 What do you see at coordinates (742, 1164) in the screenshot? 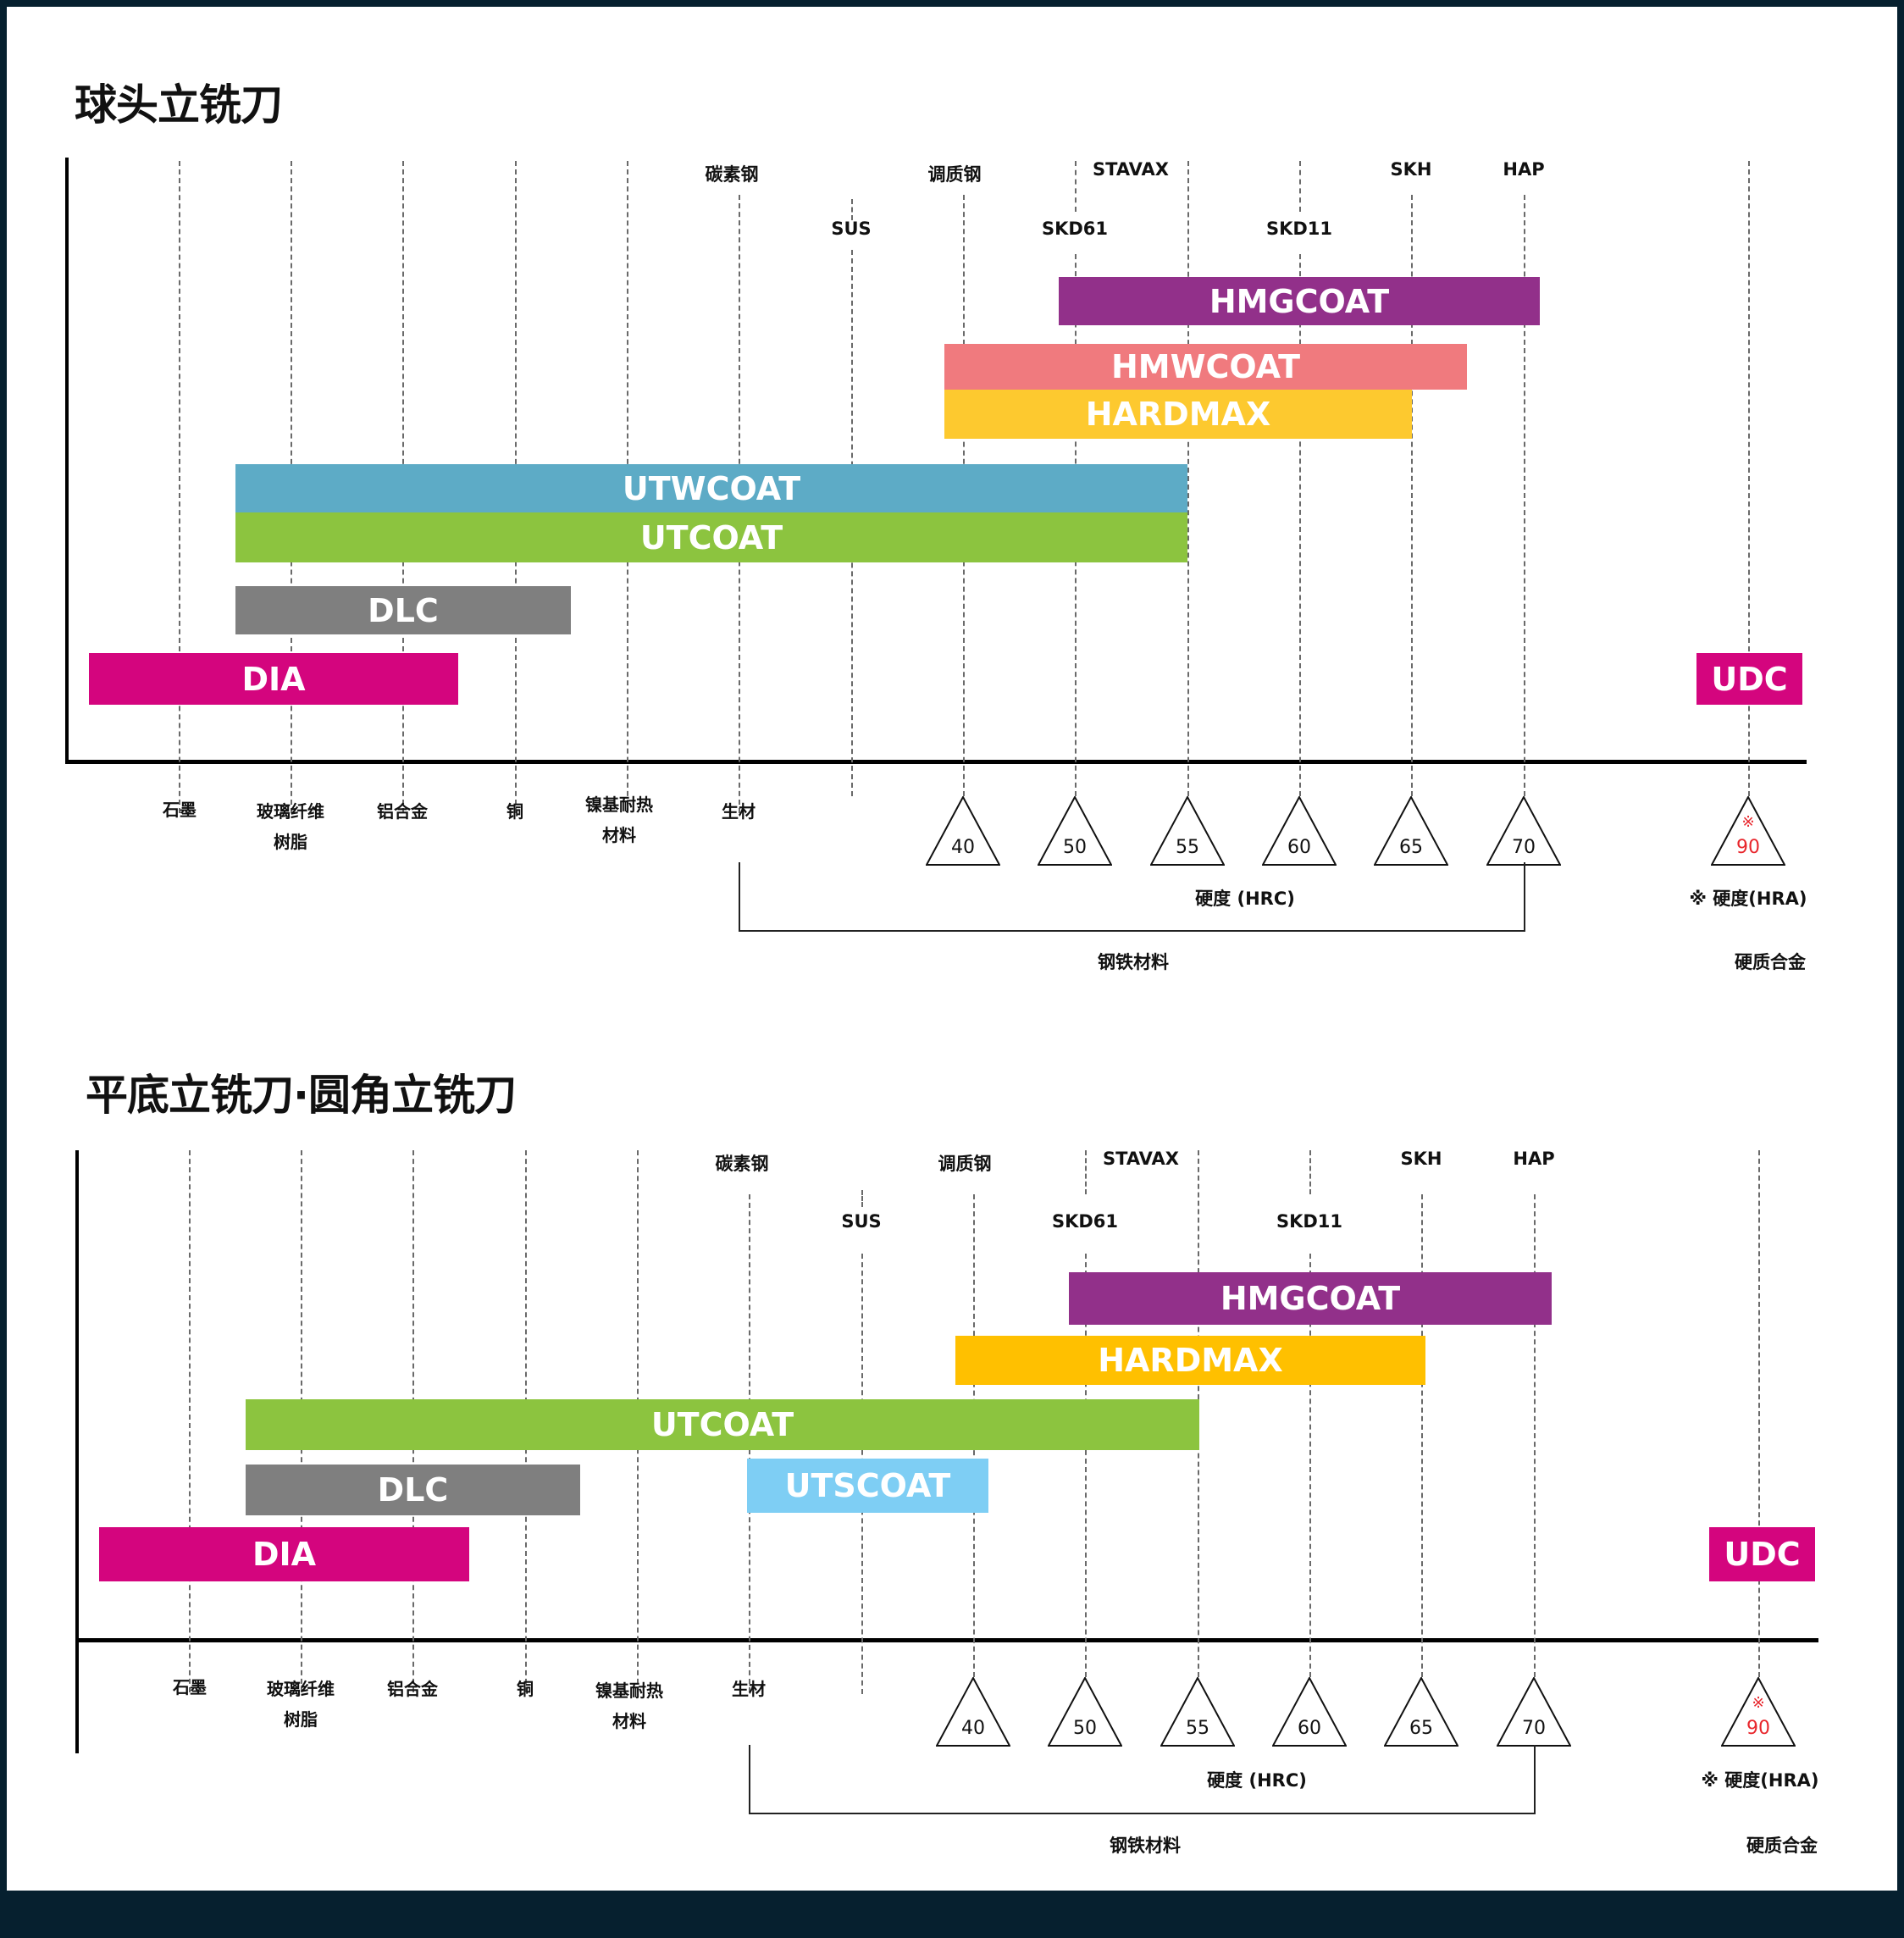
I see `label-carbon-steel: 碳素钢` at bounding box center [742, 1164].